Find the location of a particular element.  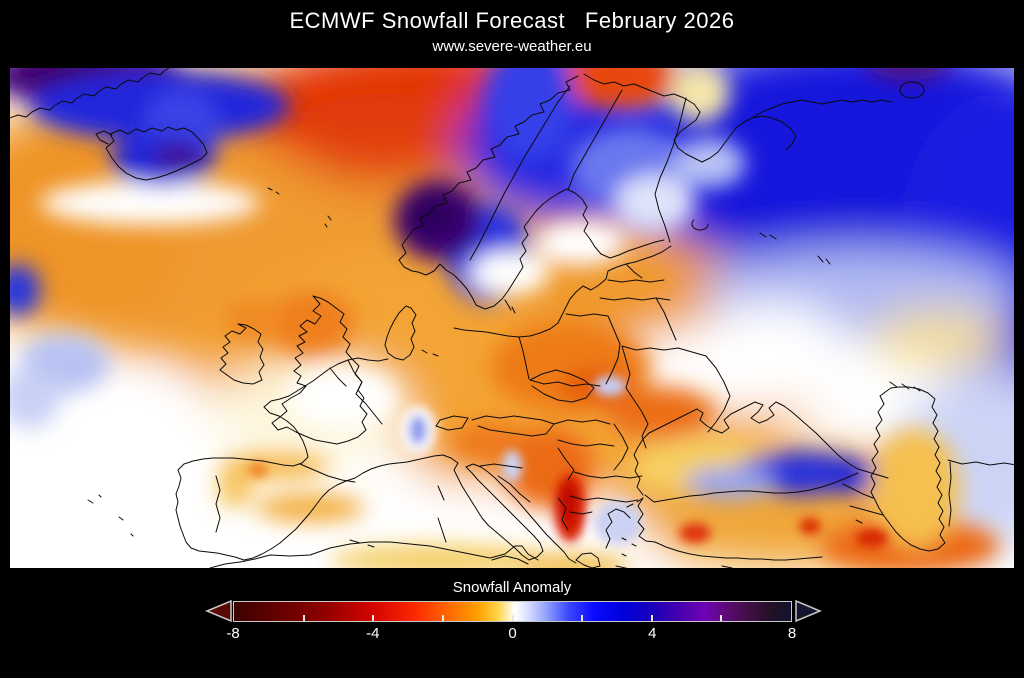

left-arrow-triangle is located at coordinates (218, 611).